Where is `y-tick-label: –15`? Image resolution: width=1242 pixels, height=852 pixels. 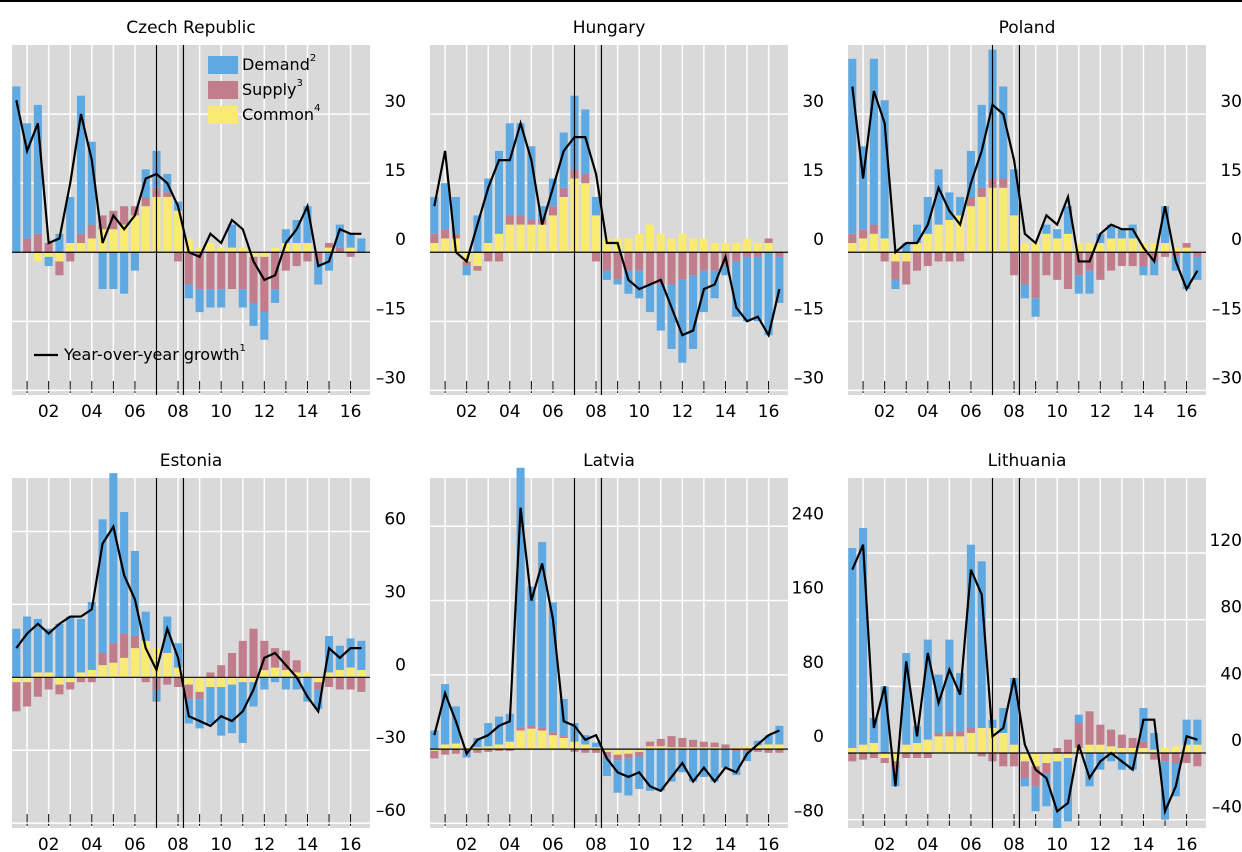 y-tick-label: –15 is located at coordinates (1227, 309).